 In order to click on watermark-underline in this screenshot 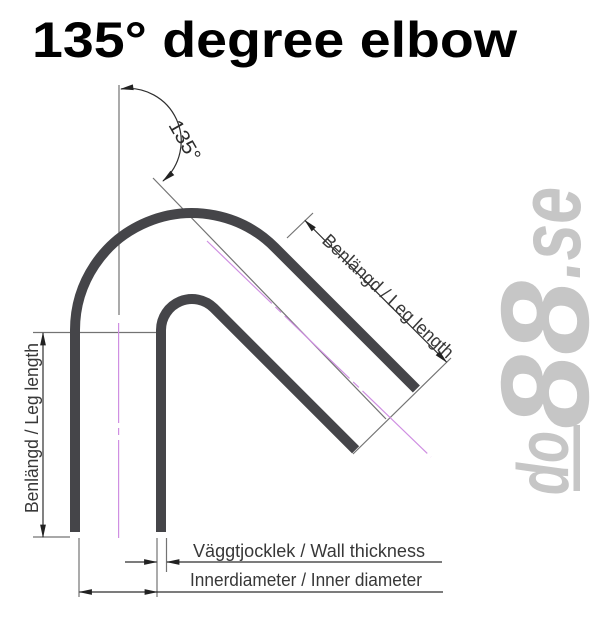, I will do `click(576, 458)`.